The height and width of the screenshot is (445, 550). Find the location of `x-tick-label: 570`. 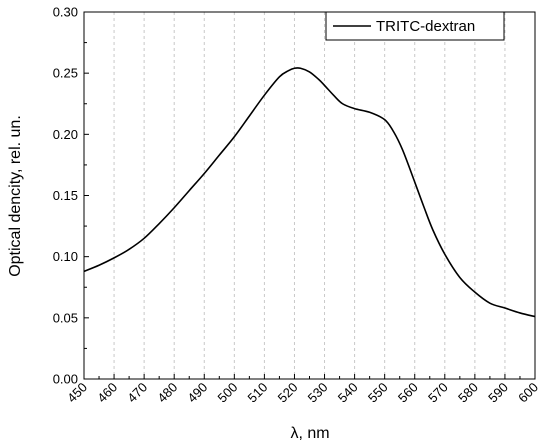

x-tick-label: 570 is located at coordinates (438, 393).